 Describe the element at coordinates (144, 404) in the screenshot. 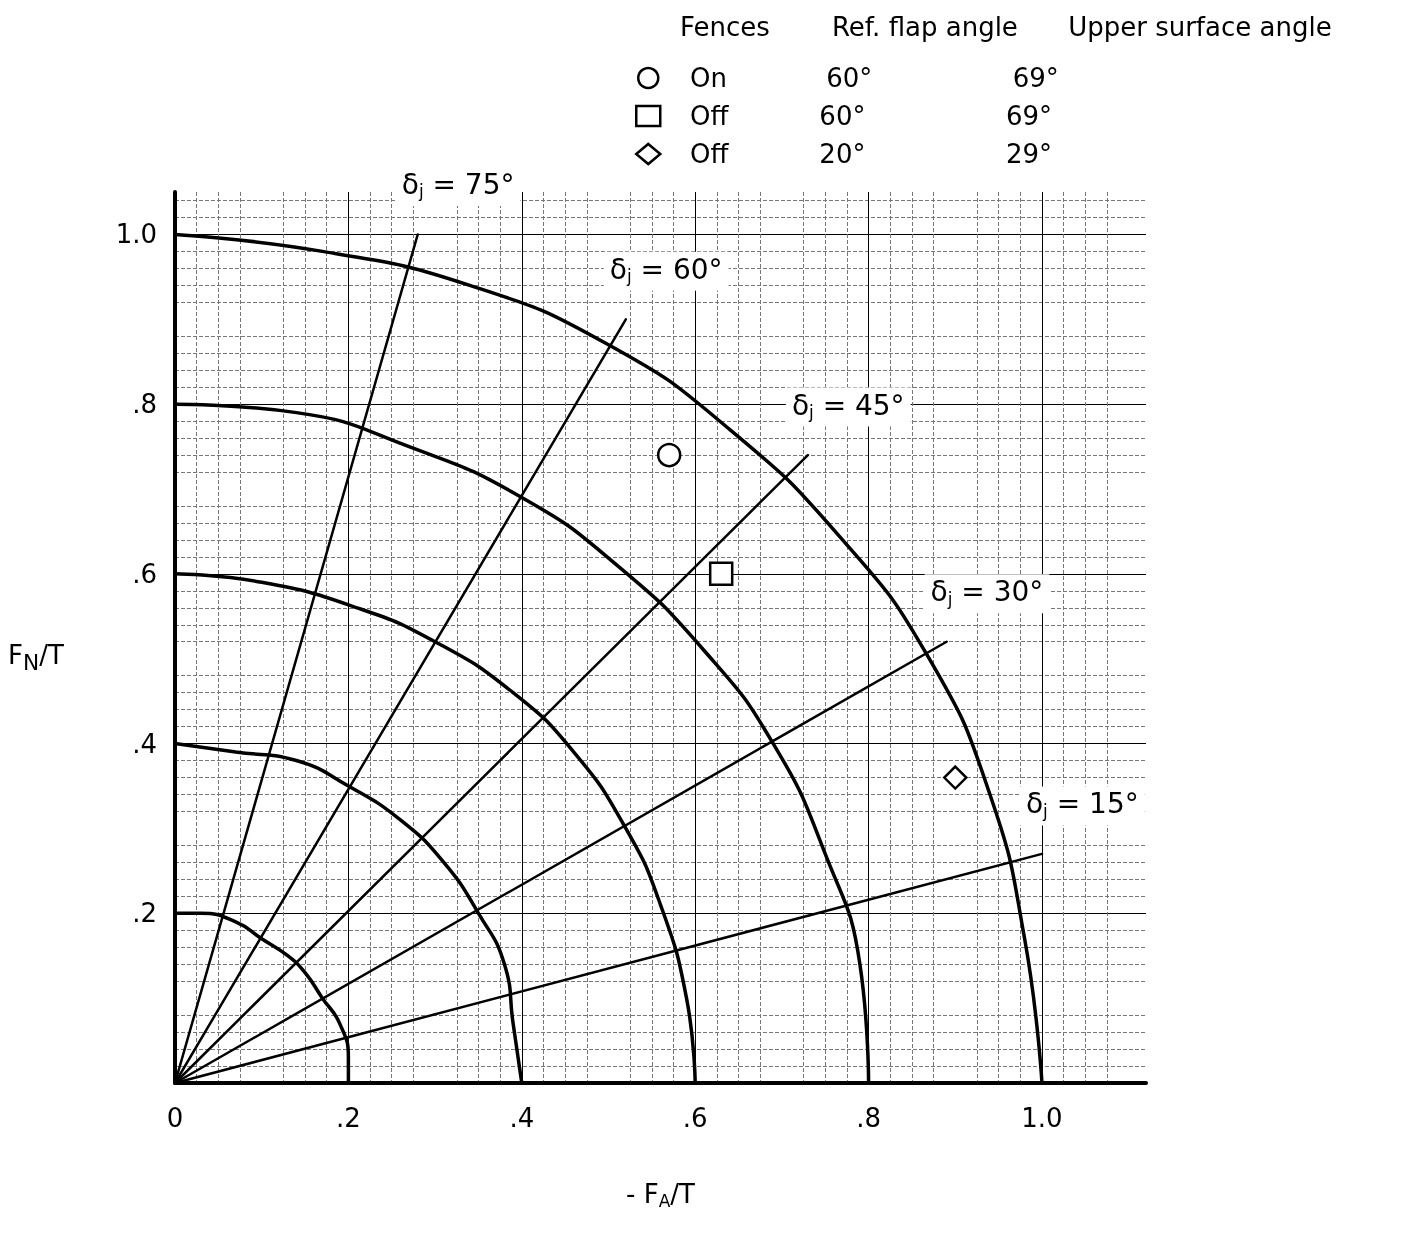

I see `y-tick-label: .8` at that location.